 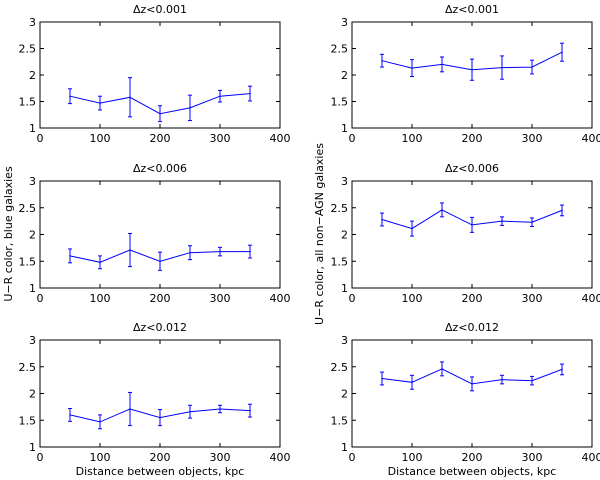 I want to click on panel-title: Δz<0.006, so click(x=160, y=168).